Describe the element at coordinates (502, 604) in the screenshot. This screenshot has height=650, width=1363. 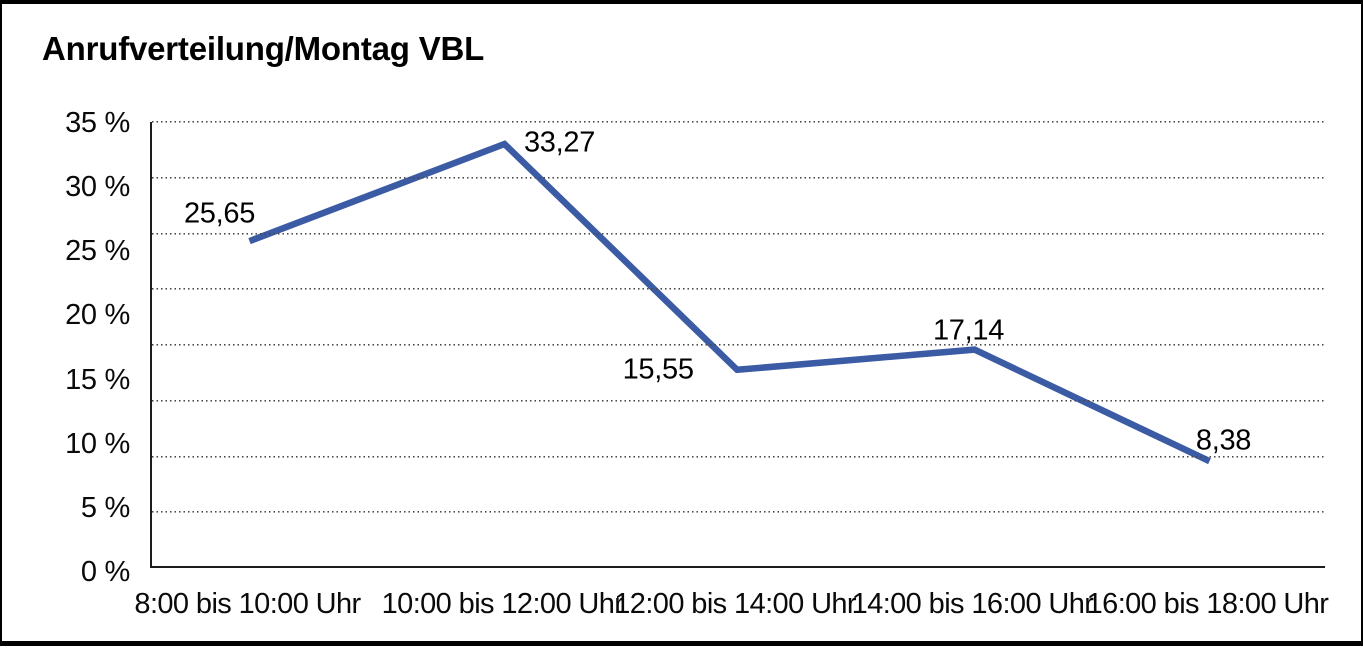
I see `x-axis-label: 10:00 bis 12:00 Uhr` at that location.